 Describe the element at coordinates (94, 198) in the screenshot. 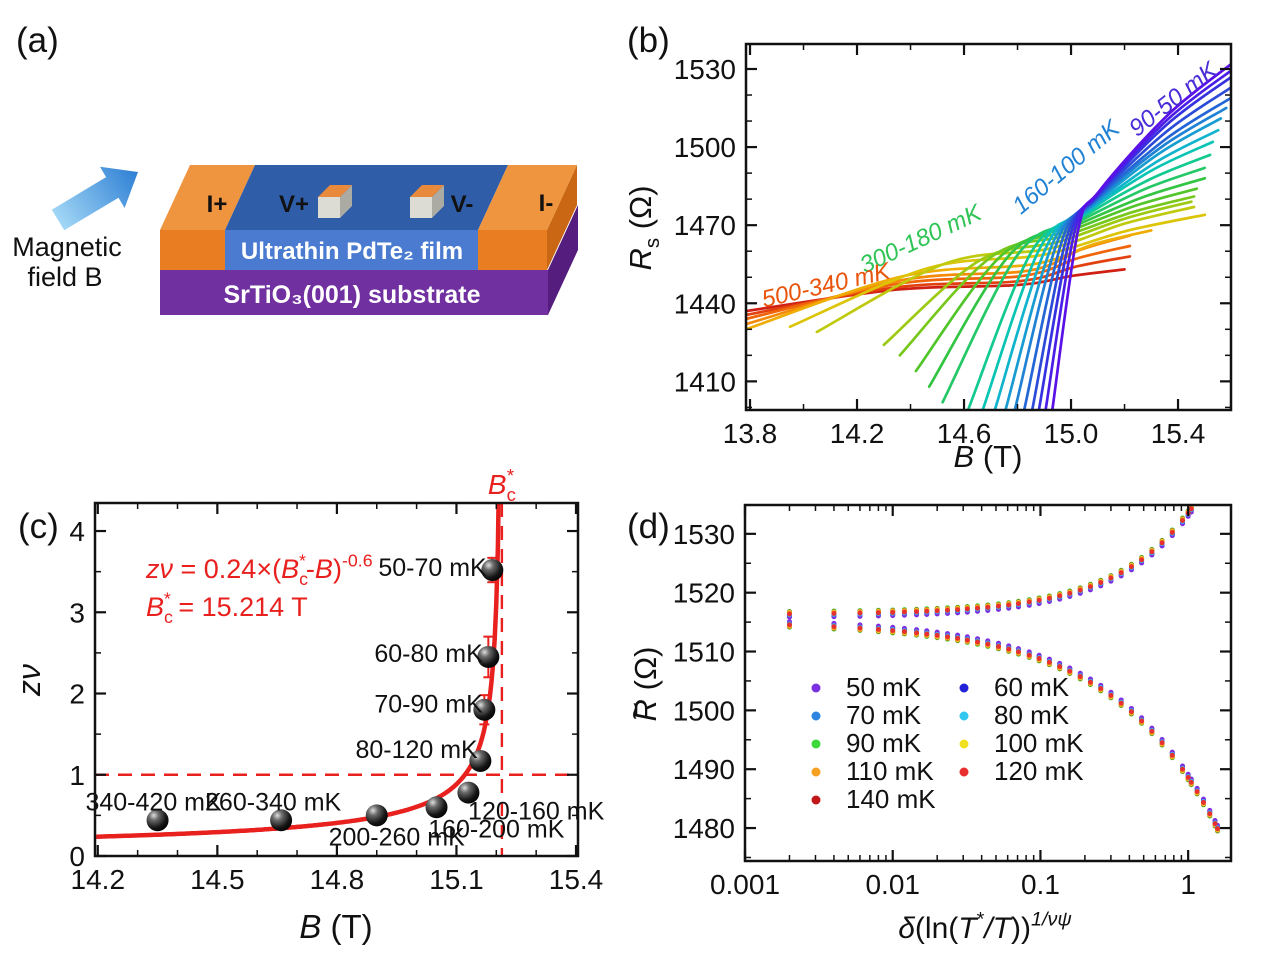

I see `magnetic-field-arrow-icon` at that location.